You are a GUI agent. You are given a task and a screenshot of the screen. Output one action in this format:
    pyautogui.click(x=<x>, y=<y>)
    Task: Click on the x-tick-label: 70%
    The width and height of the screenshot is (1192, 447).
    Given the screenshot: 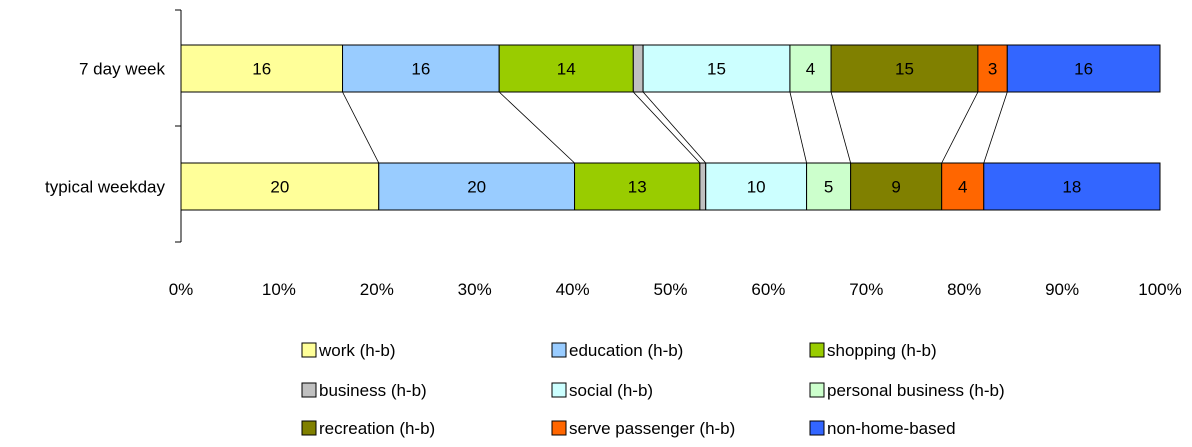 What is the action you would take?
    pyautogui.click(x=866, y=289)
    